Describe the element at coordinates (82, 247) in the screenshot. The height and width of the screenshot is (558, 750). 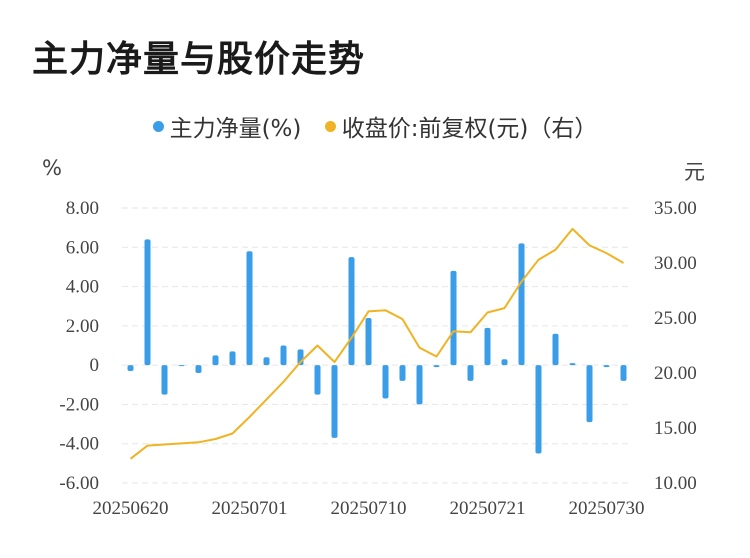
I see `left-tick-label: 6.00` at that location.